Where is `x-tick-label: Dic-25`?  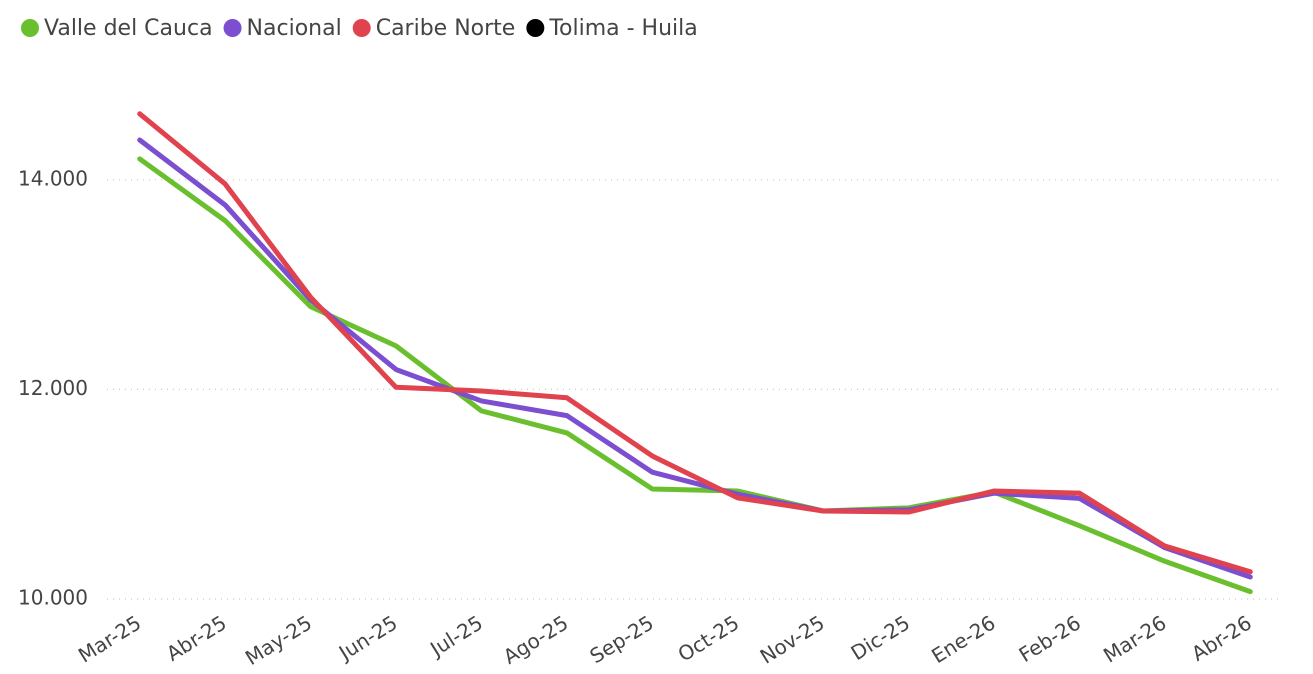 x-tick-label: Dic-25 is located at coordinates (881, 638).